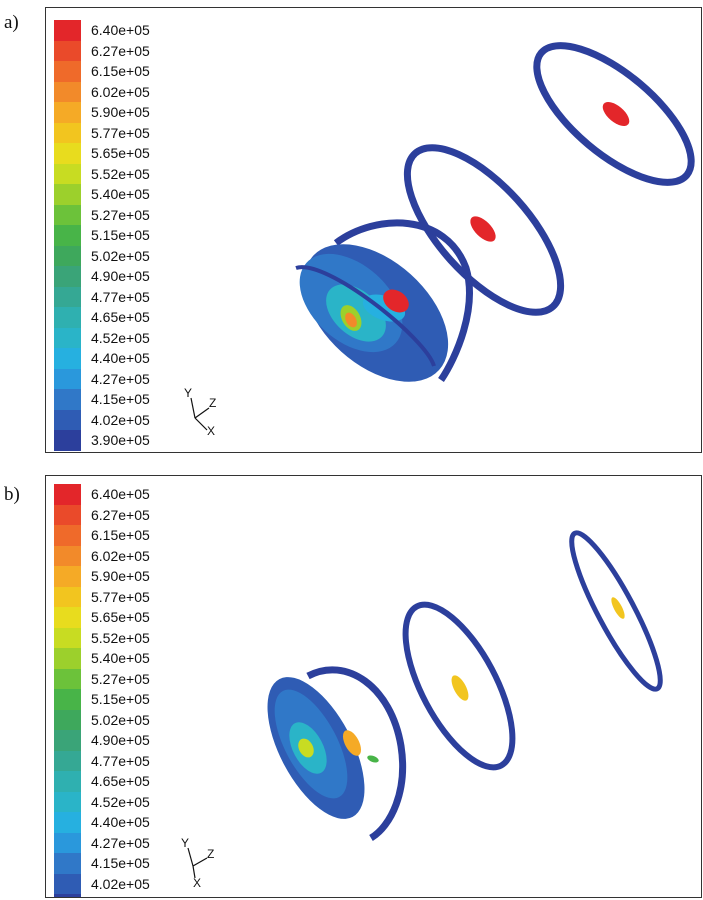 The image size is (703, 900). I want to click on colorbar-value: 5.52e+05, so click(120, 173).